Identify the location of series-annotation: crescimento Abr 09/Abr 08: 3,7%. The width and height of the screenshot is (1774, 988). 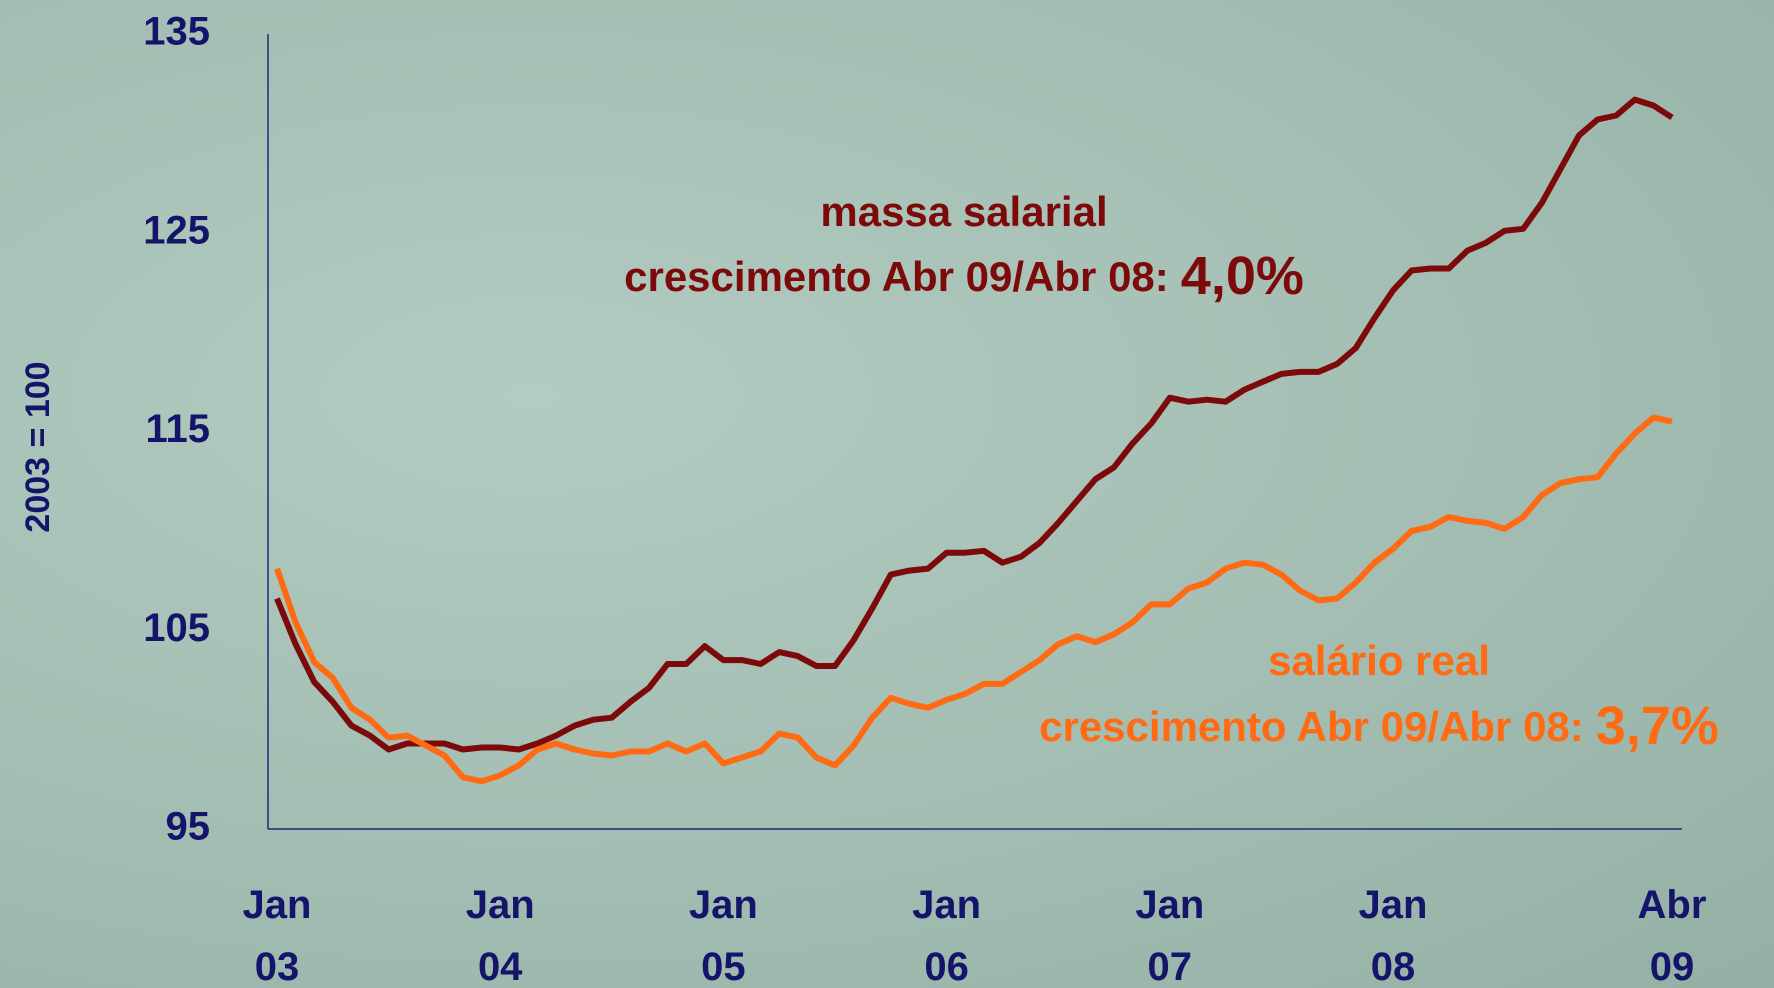
(1379, 726).